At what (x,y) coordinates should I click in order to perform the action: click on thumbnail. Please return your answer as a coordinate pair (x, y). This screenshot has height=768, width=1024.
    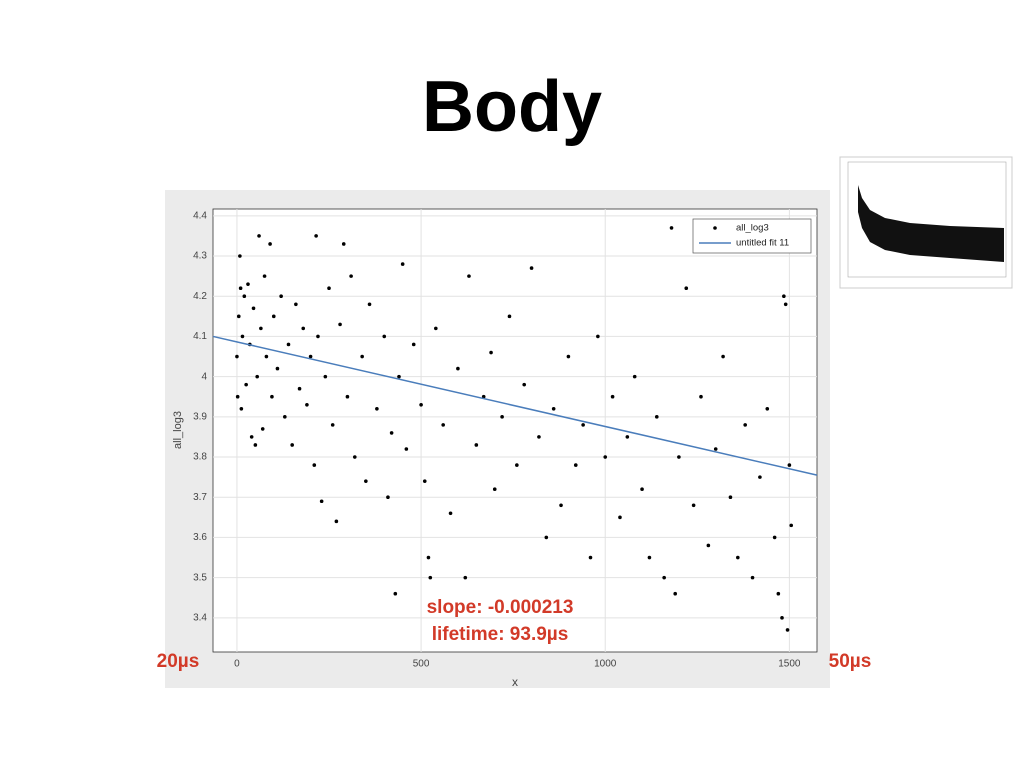
    Looking at the image, I should click on (926, 222).